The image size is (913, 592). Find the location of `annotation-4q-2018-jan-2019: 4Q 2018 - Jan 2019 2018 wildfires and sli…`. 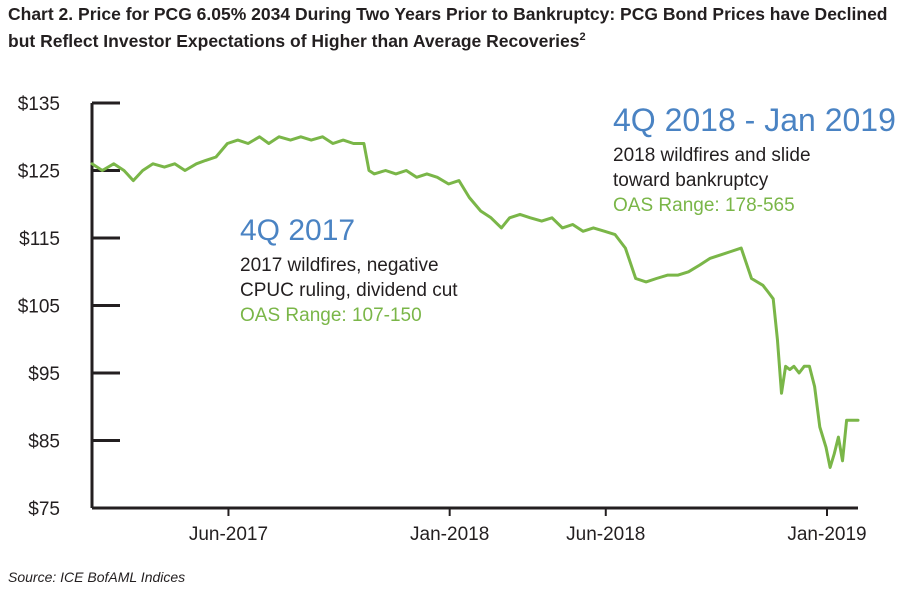

annotation-4q-2018-jan-2019: 4Q 2018 - Jan 2019 2018 wildfires and sli… is located at coordinates (754, 159).